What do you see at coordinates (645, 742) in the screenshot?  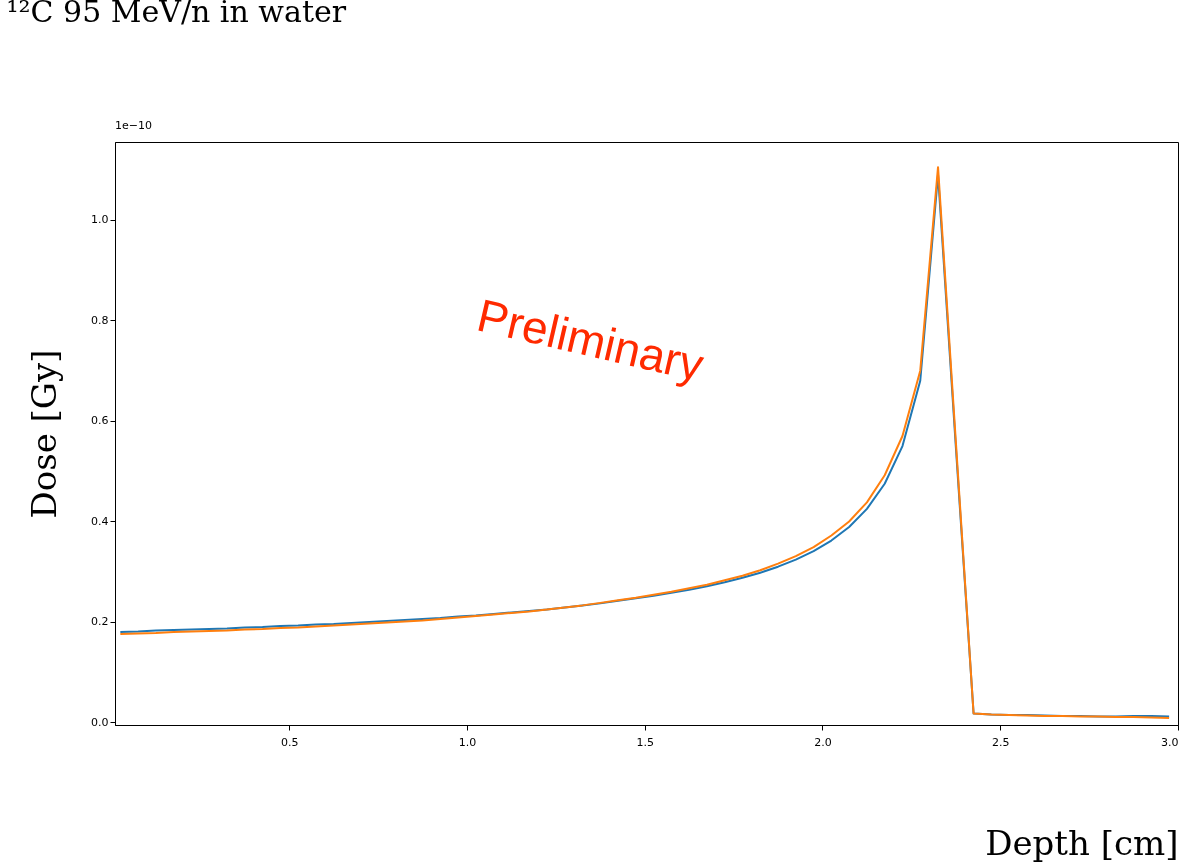 I see `x-tick-label: 1.5` at bounding box center [645, 742].